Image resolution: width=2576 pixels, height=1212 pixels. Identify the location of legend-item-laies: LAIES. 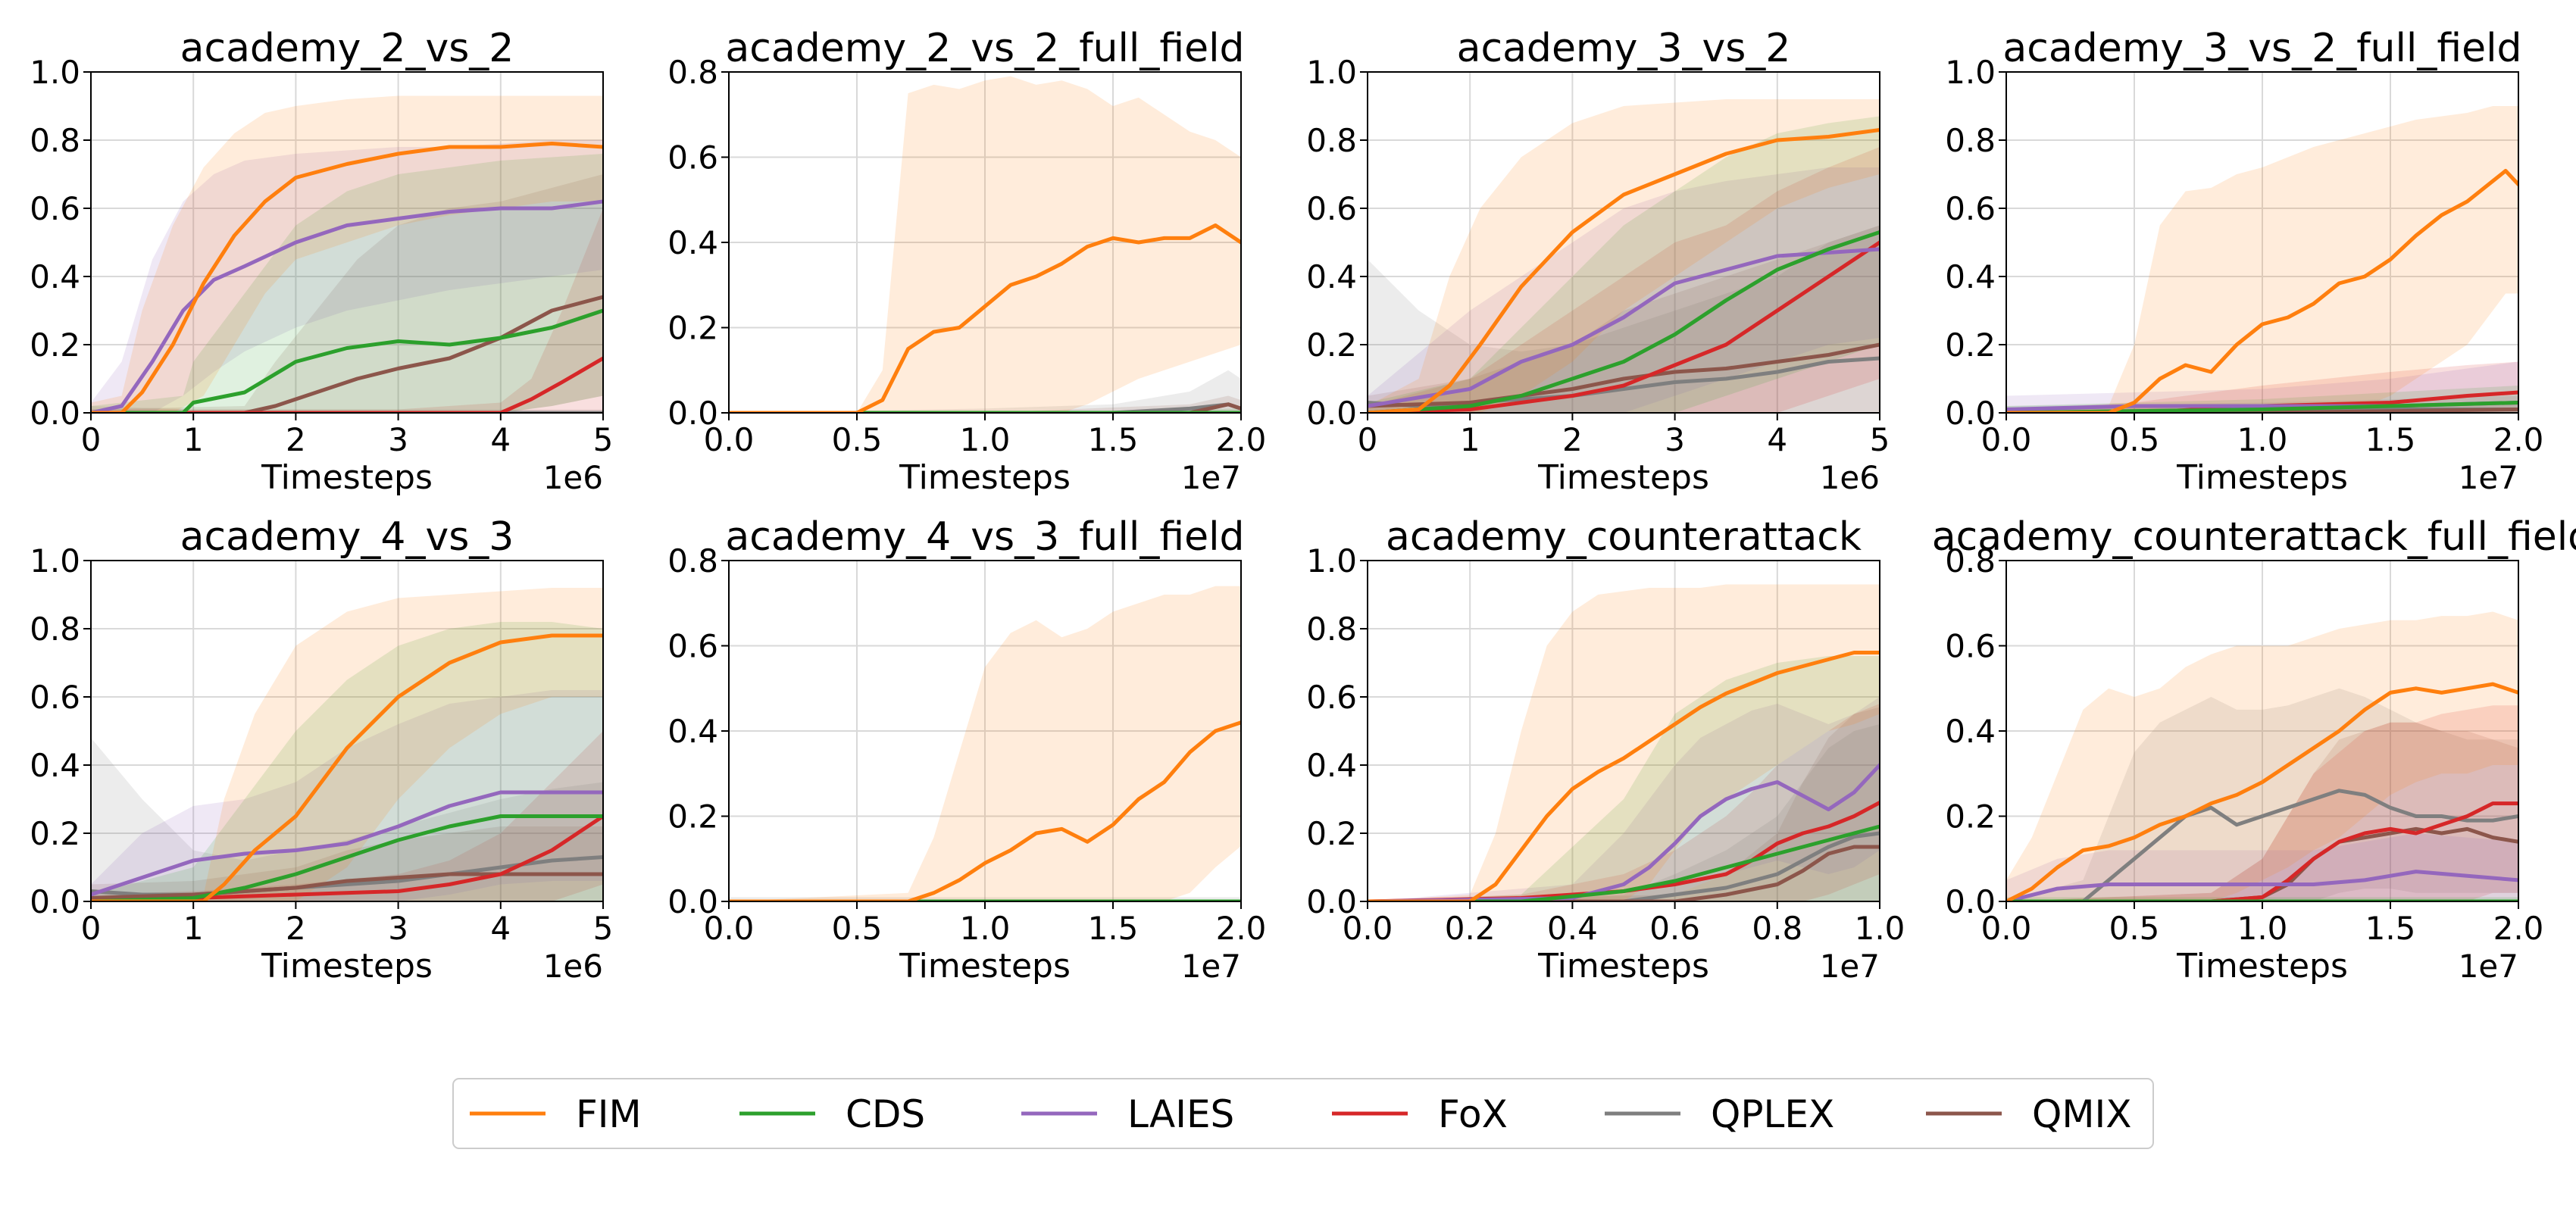
(1127, 1114).